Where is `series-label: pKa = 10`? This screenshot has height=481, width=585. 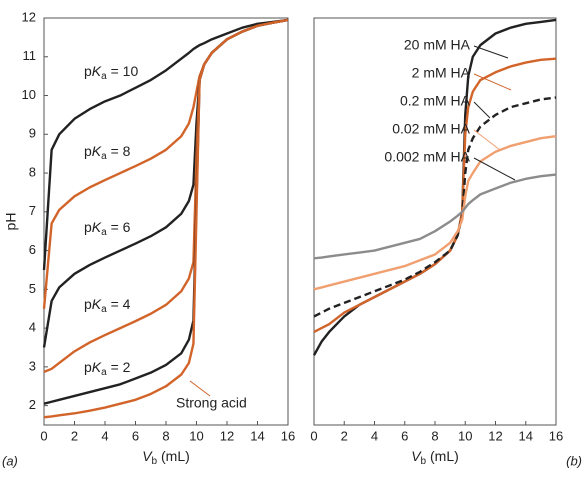 series-label: pKa = 10 is located at coordinates (111, 72).